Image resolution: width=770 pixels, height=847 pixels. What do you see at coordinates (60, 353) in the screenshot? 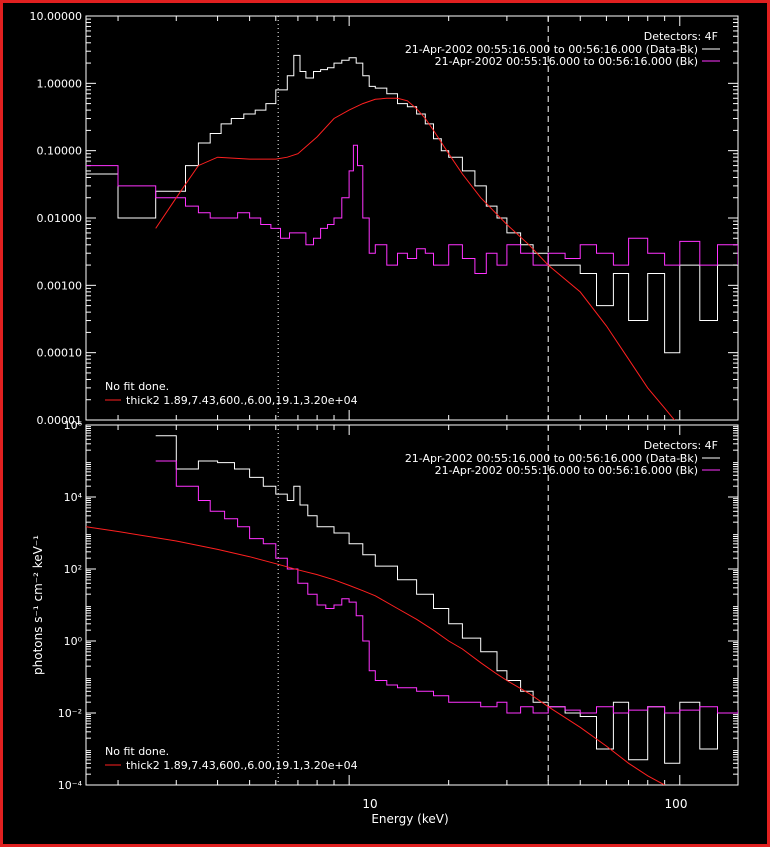
I see `y-tick-label: 0.00010` at bounding box center [60, 353].